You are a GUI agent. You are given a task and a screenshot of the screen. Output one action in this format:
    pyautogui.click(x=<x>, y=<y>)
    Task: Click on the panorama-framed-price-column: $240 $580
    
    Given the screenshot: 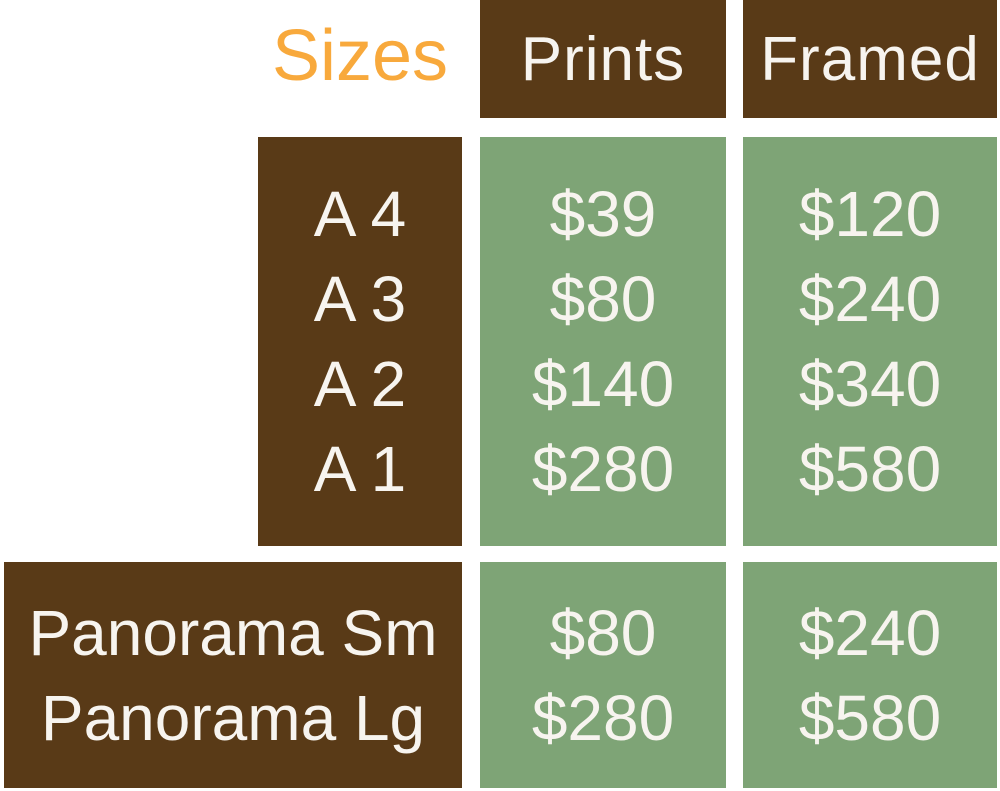 What is the action you would take?
    pyautogui.click(x=870, y=675)
    